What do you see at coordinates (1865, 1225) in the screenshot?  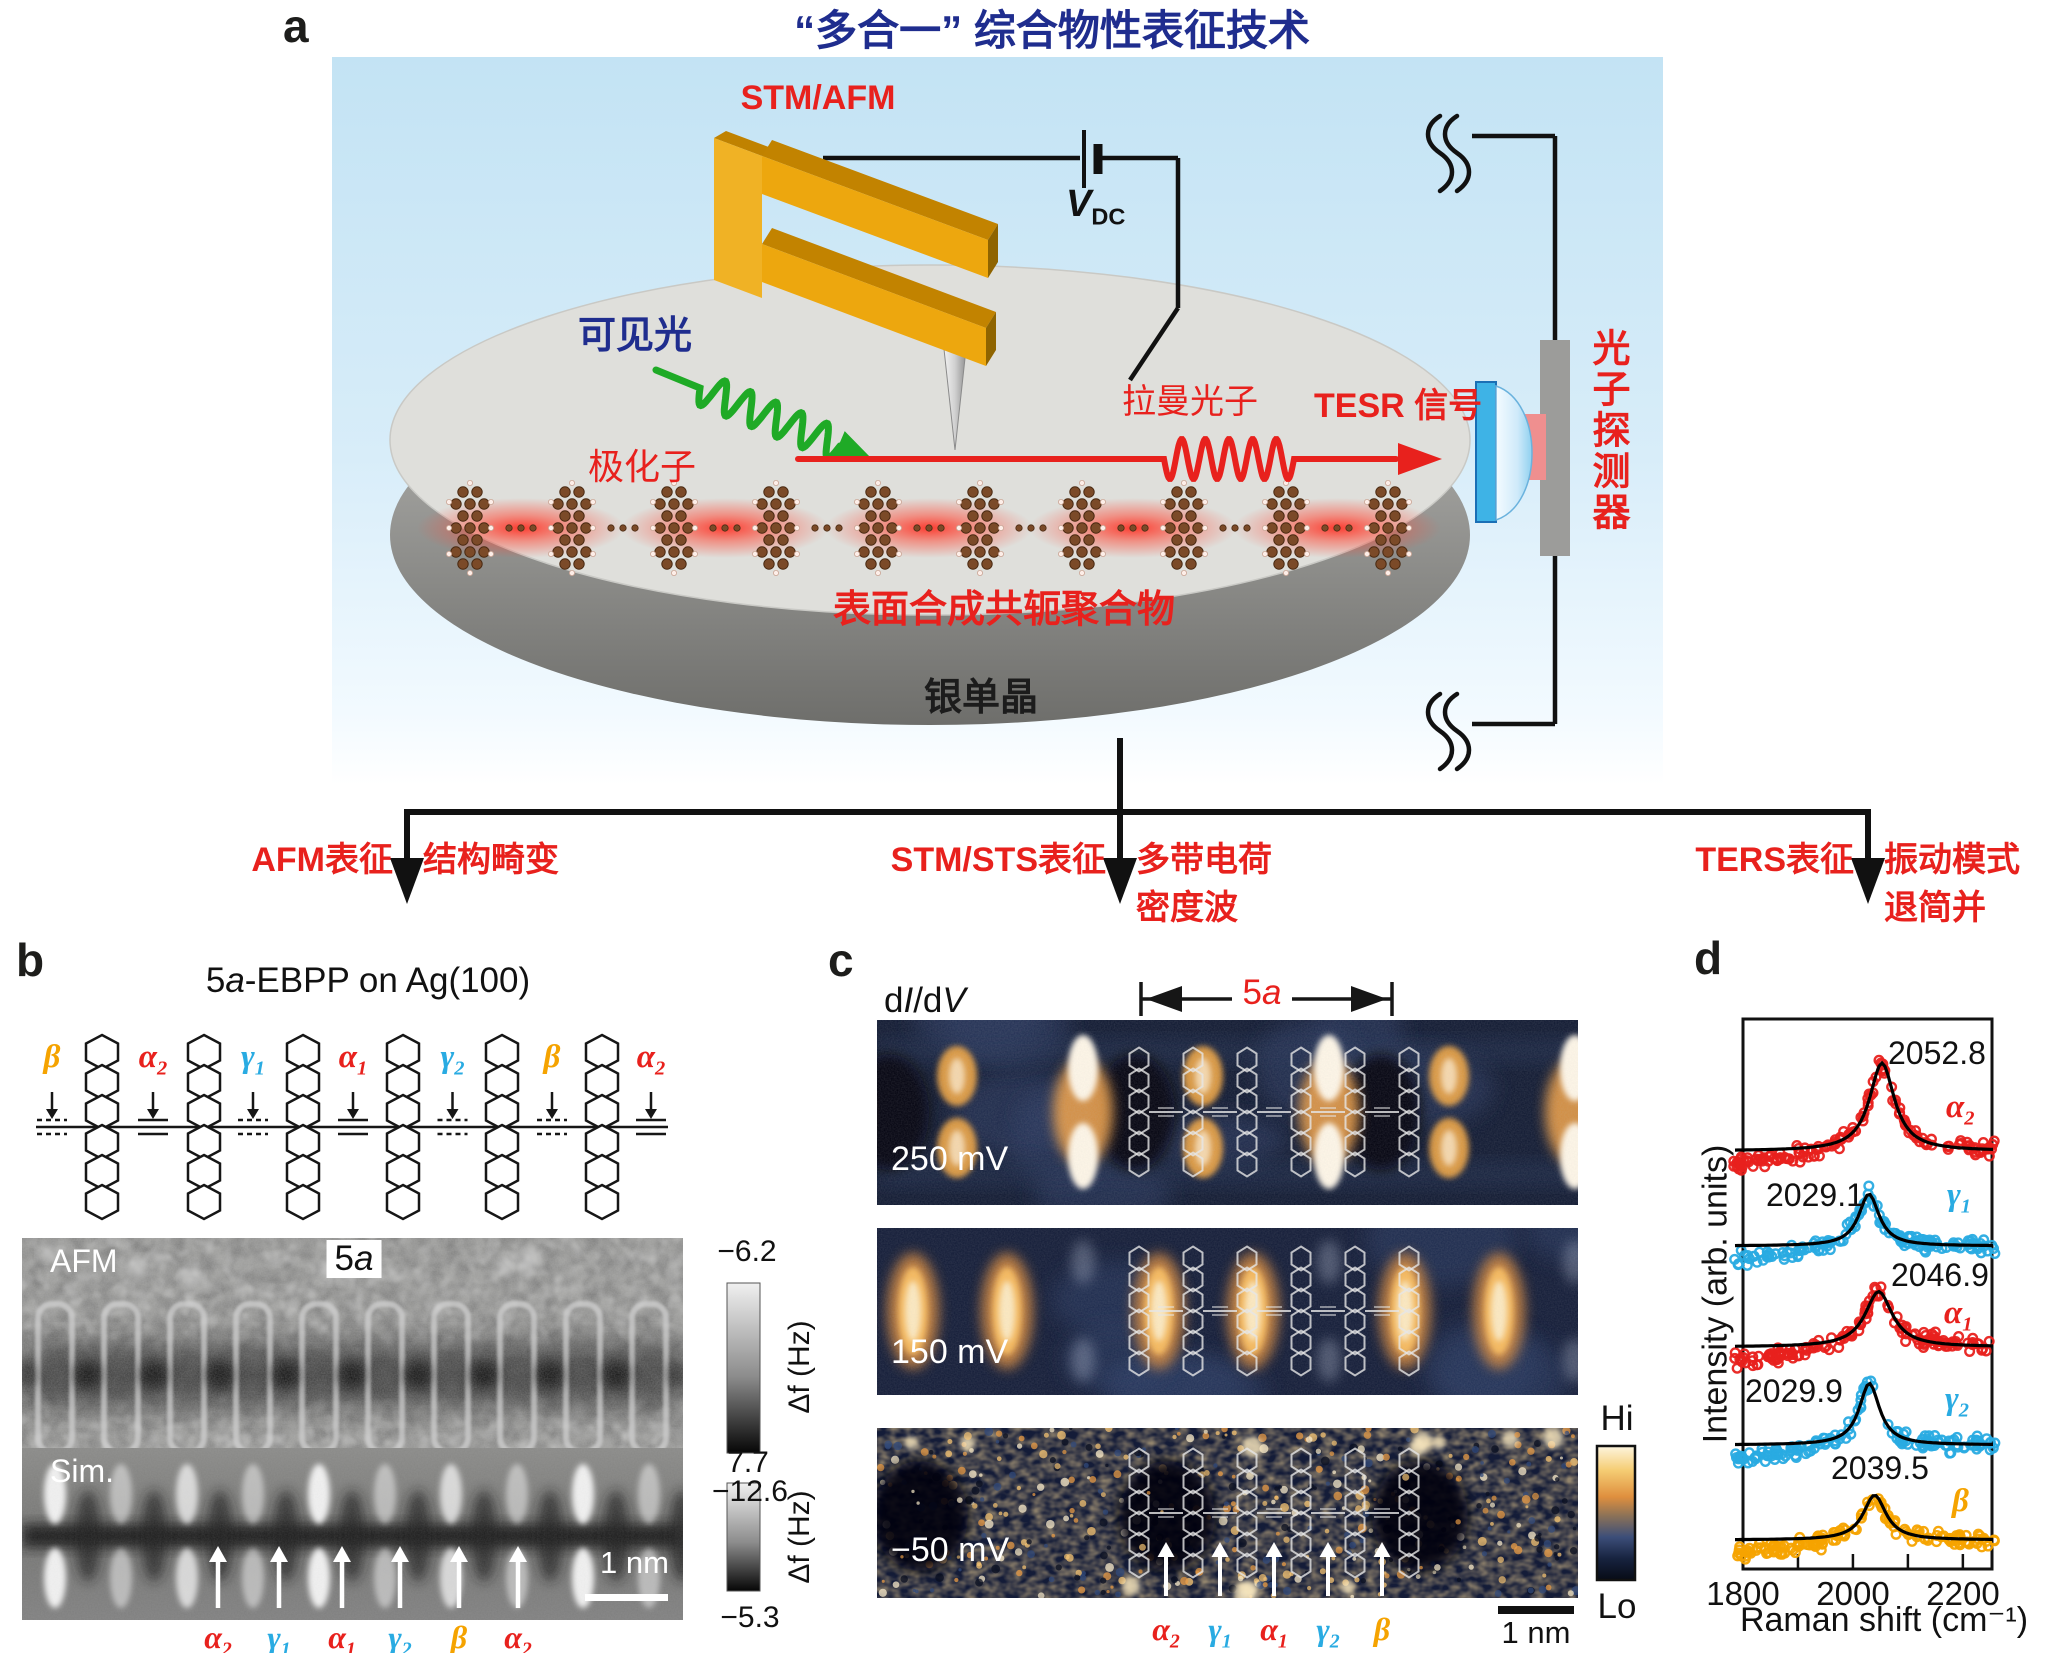 I see `spectrum-gamma1` at bounding box center [1865, 1225].